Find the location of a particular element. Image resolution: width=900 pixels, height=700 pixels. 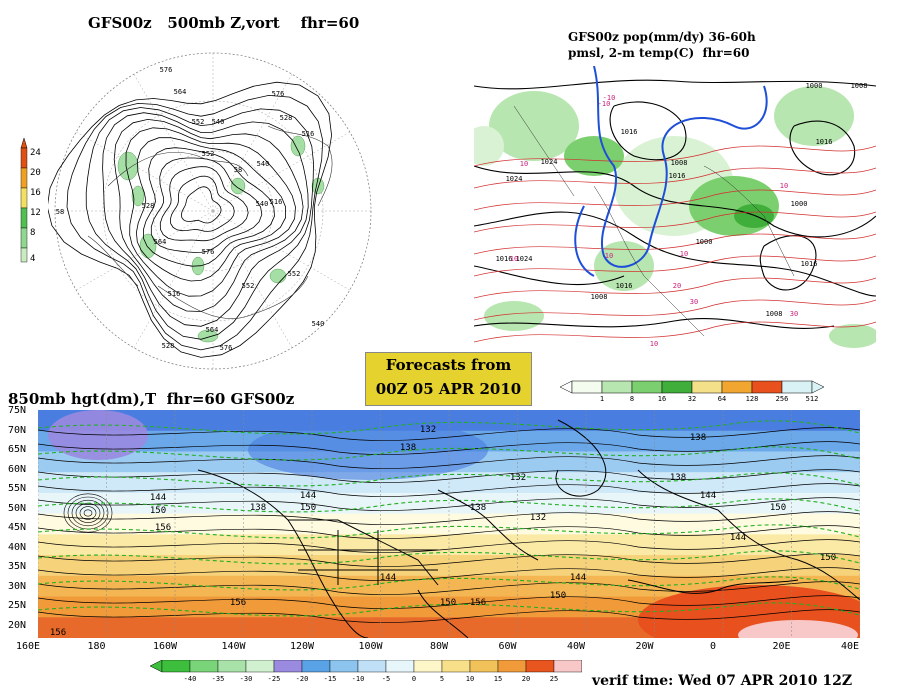

temp-colorbar-graphic: -40 -35 -30 -25 -20 -15 -10 -5 0 5 10 15 20 25 is located at coordinates (366, 671).